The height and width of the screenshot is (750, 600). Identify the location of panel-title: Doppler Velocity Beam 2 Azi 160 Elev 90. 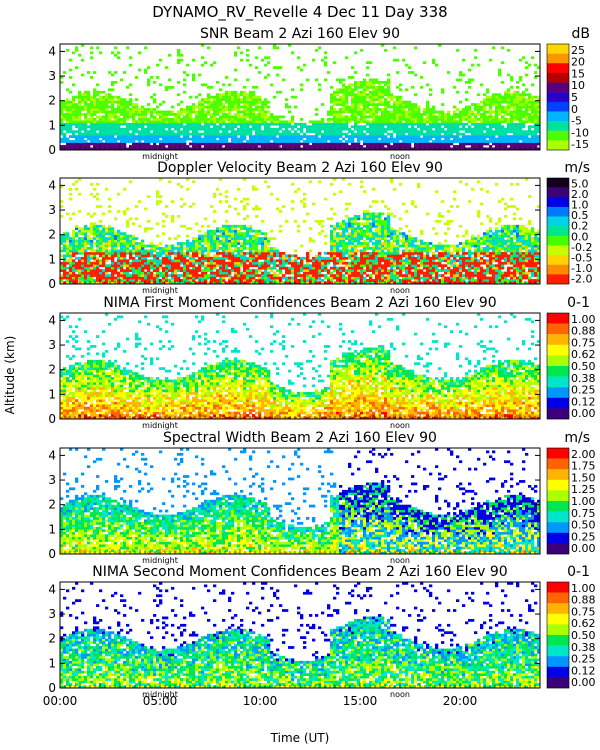
(300, 168).